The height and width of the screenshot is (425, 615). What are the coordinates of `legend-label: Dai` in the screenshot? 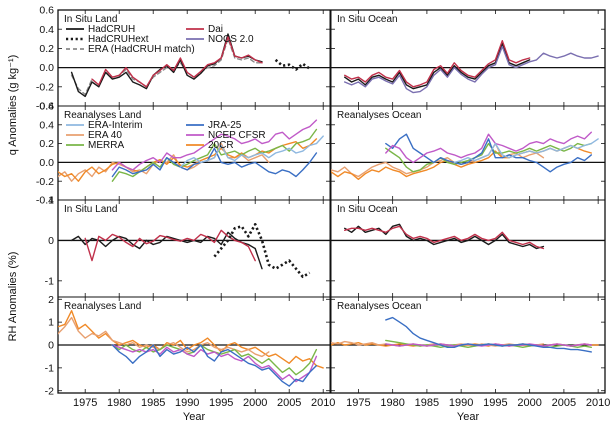 It's located at (215, 29).